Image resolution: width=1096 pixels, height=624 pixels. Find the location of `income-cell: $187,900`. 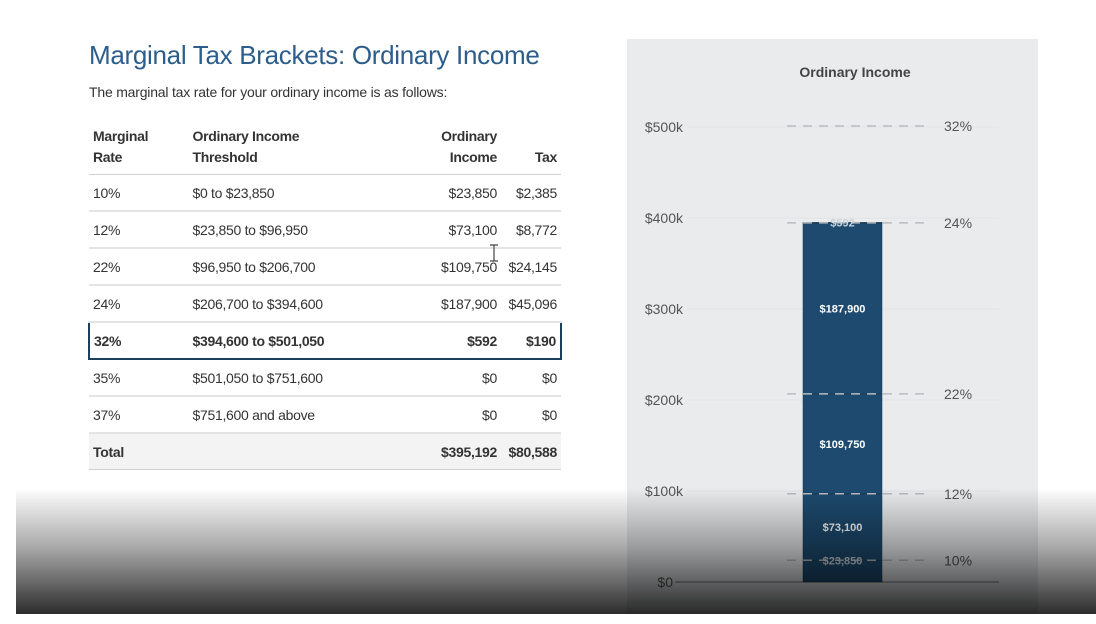

income-cell: $187,900 is located at coordinates (454, 304).